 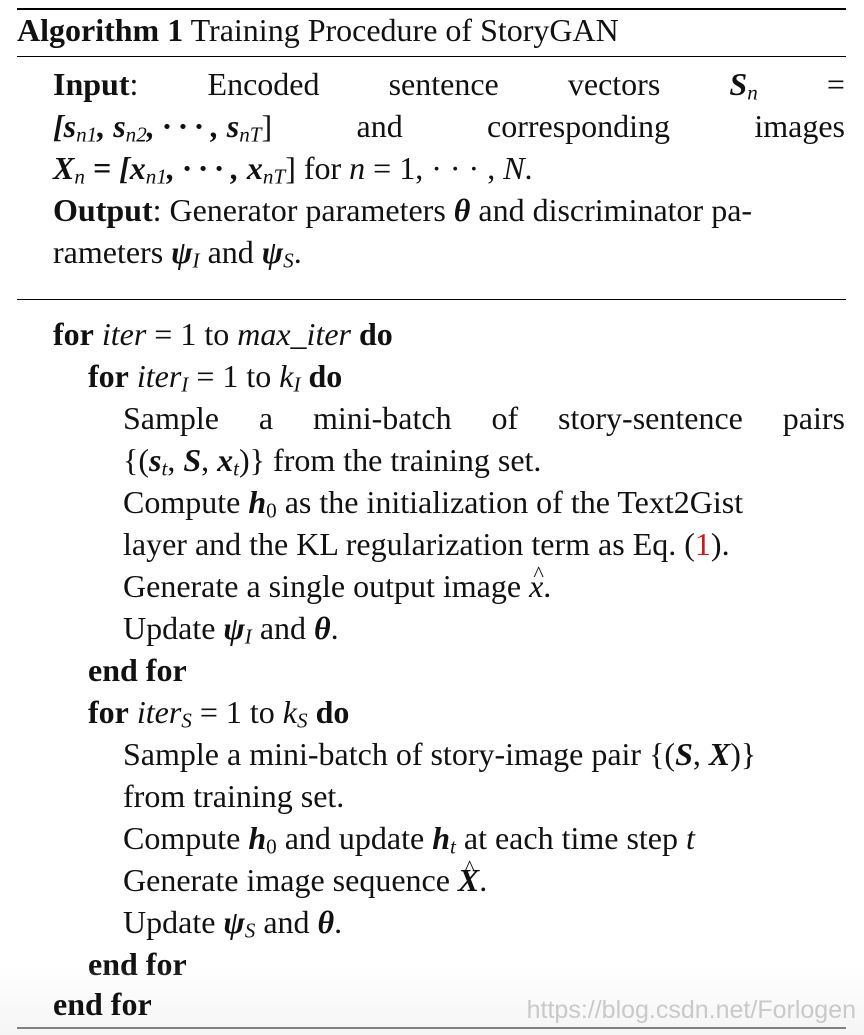 What do you see at coordinates (286, 922) in the screenshot?
I see `code-text: and` at bounding box center [286, 922].